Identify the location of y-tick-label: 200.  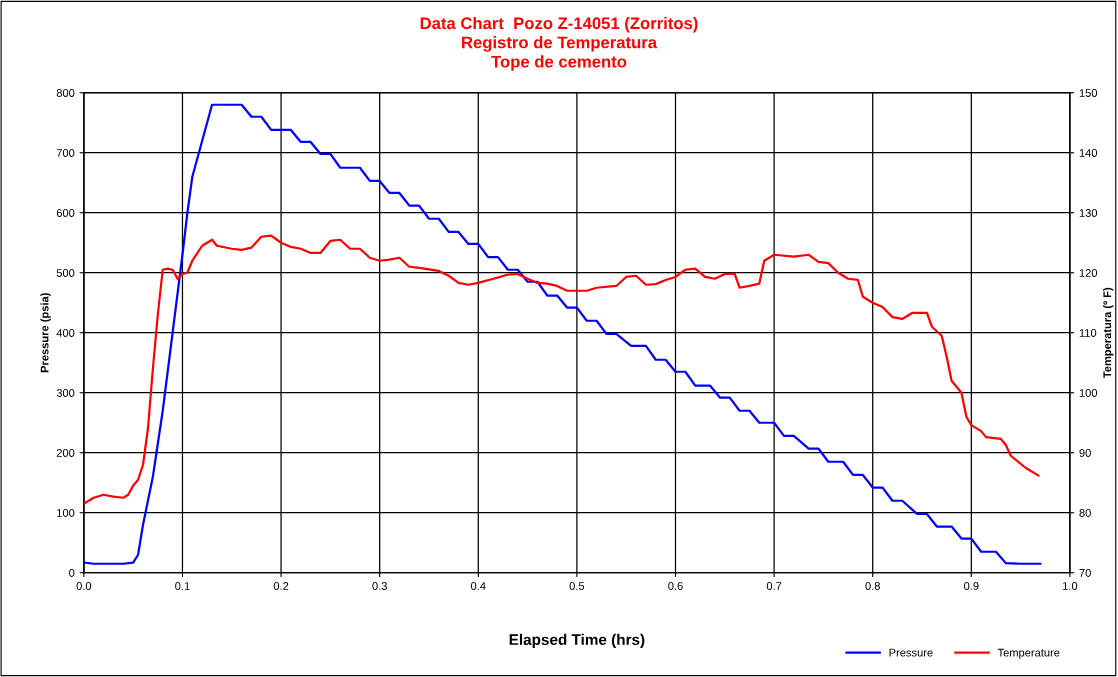
(65, 453).